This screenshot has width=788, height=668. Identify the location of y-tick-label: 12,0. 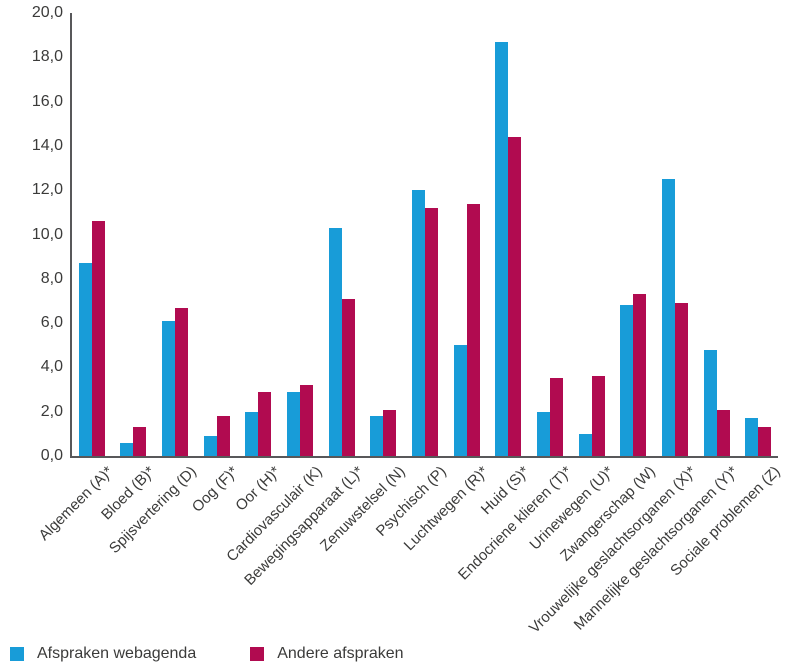
(47, 190).